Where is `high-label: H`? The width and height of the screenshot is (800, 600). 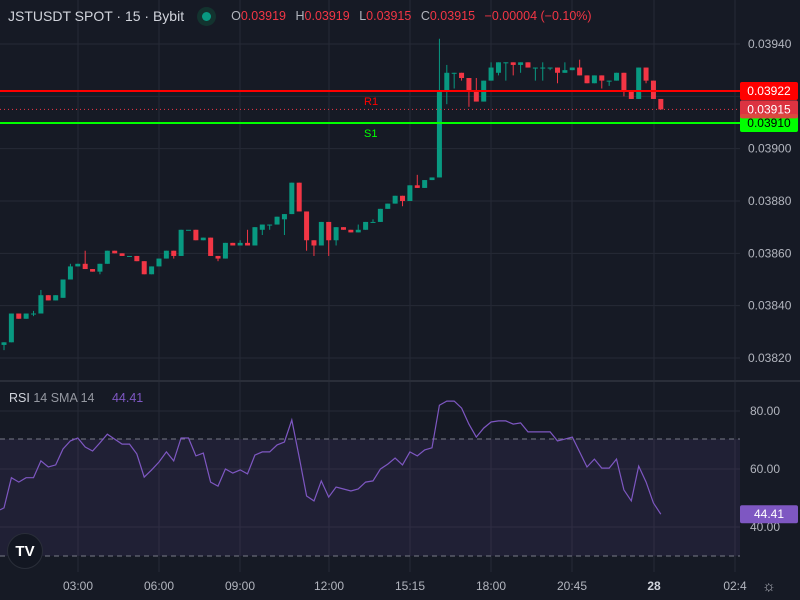
high-label: H is located at coordinates (300, 16).